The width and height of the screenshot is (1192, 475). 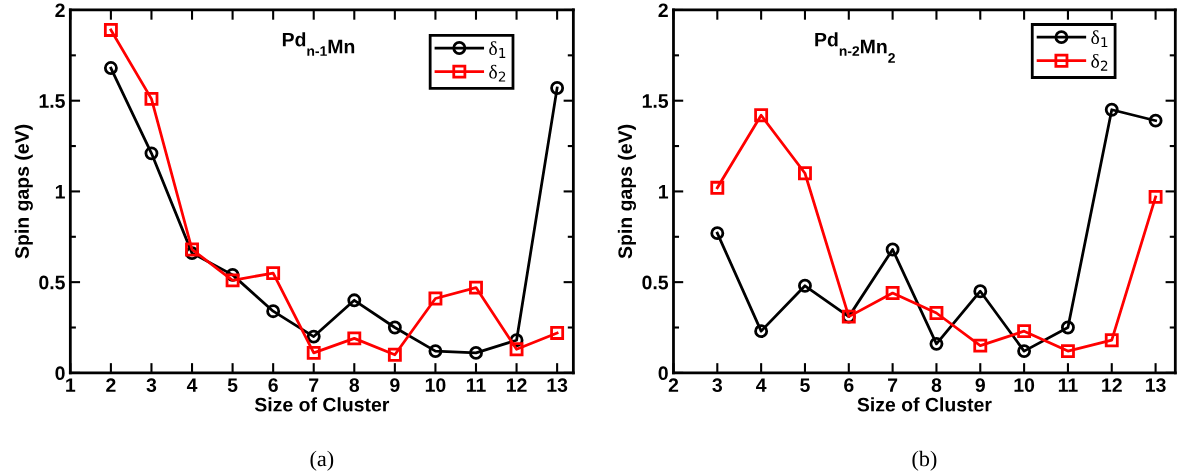 What do you see at coordinates (71, 385) in the screenshot?
I see `x-tick-label: 1` at bounding box center [71, 385].